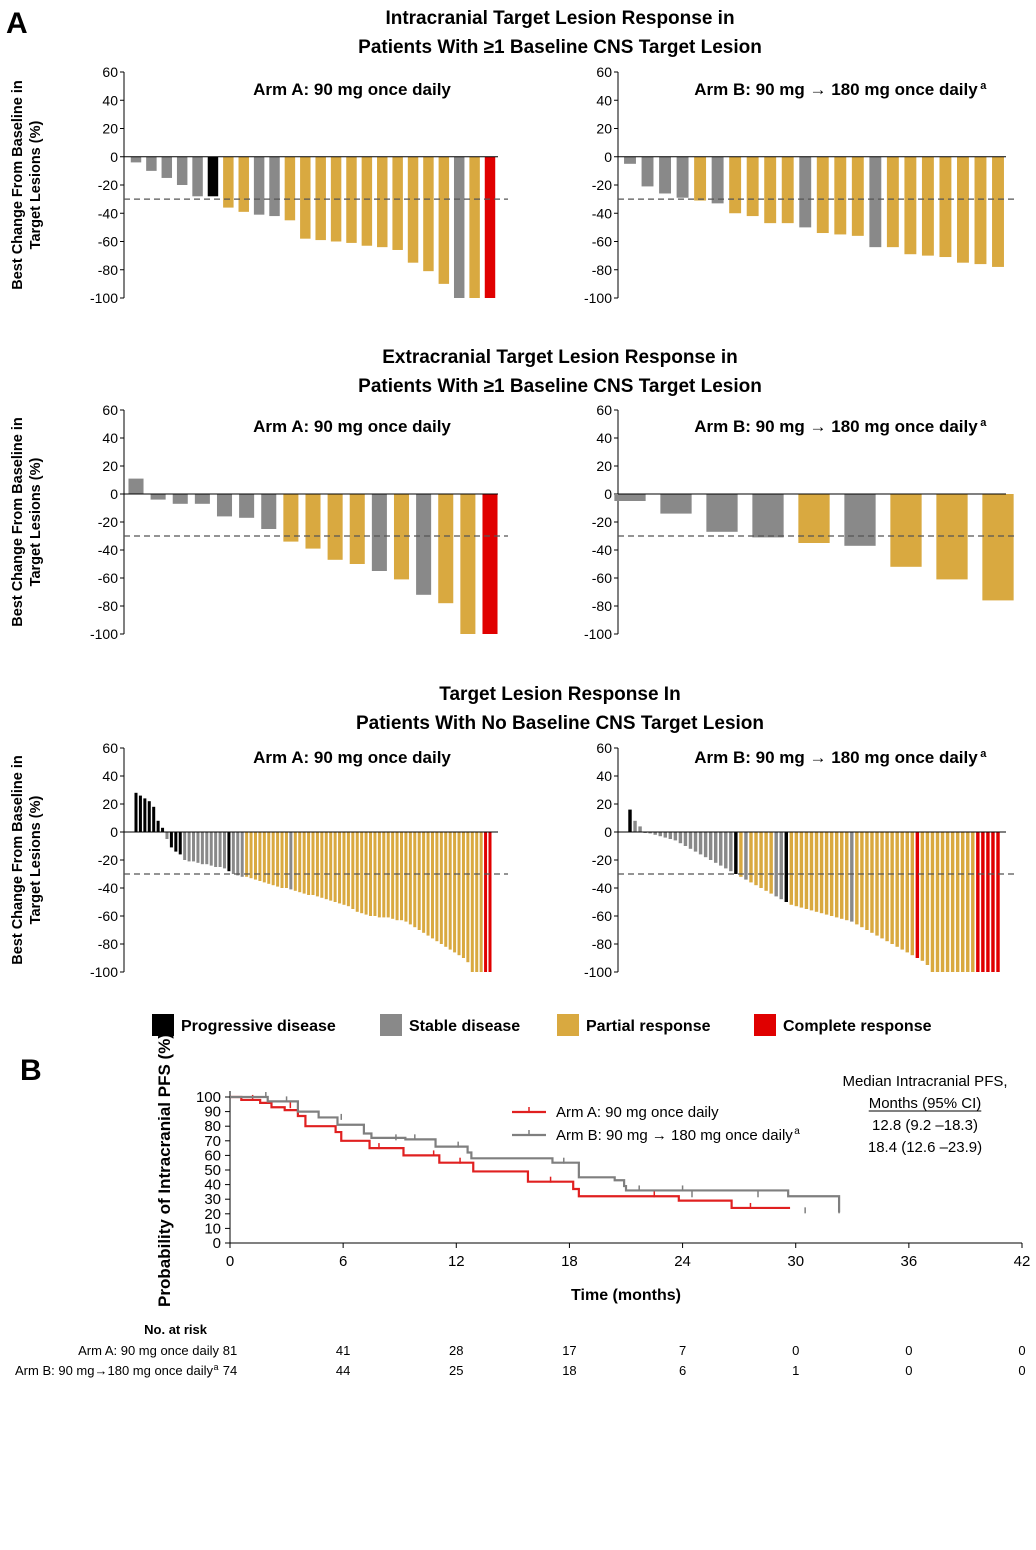  I want to click on km-y-tick-label: 50, so click(212, 1170).